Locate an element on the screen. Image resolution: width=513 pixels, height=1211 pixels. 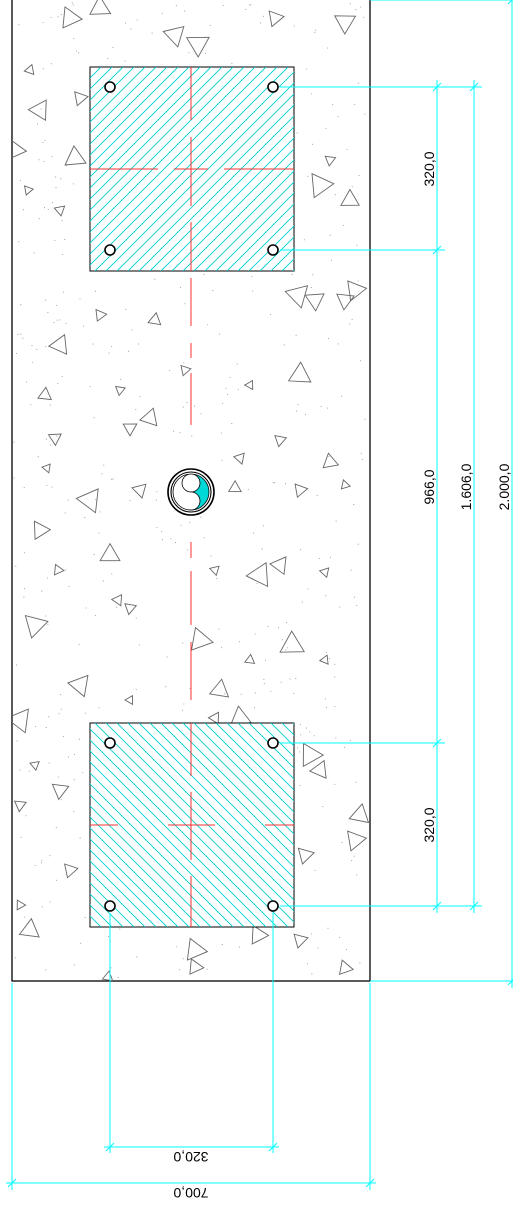
dim-plate-gap: 966,0 is located at coordinates (429, 486).